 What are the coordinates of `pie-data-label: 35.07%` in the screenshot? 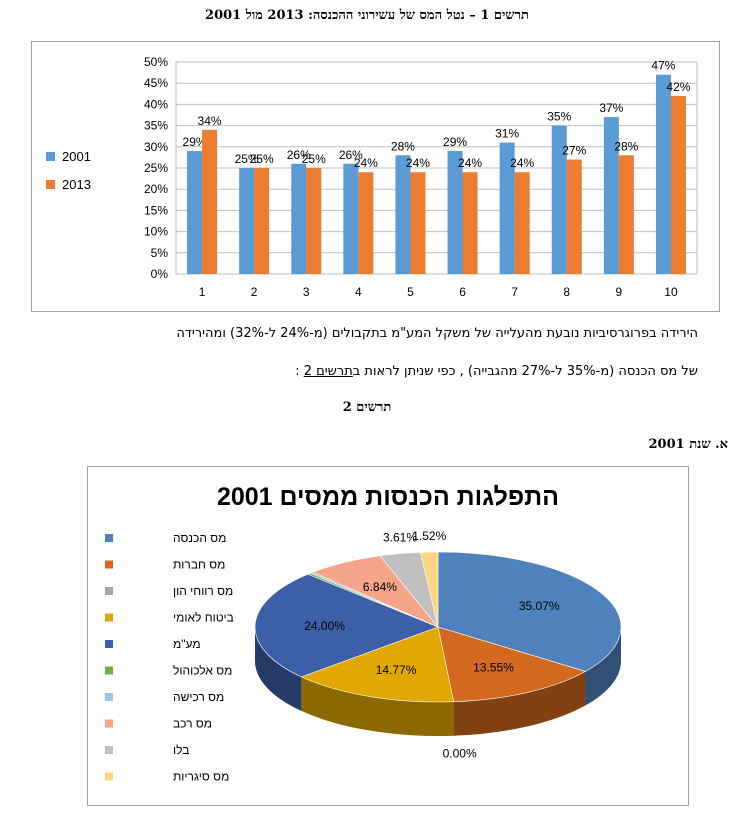 It's located at (539, 606).